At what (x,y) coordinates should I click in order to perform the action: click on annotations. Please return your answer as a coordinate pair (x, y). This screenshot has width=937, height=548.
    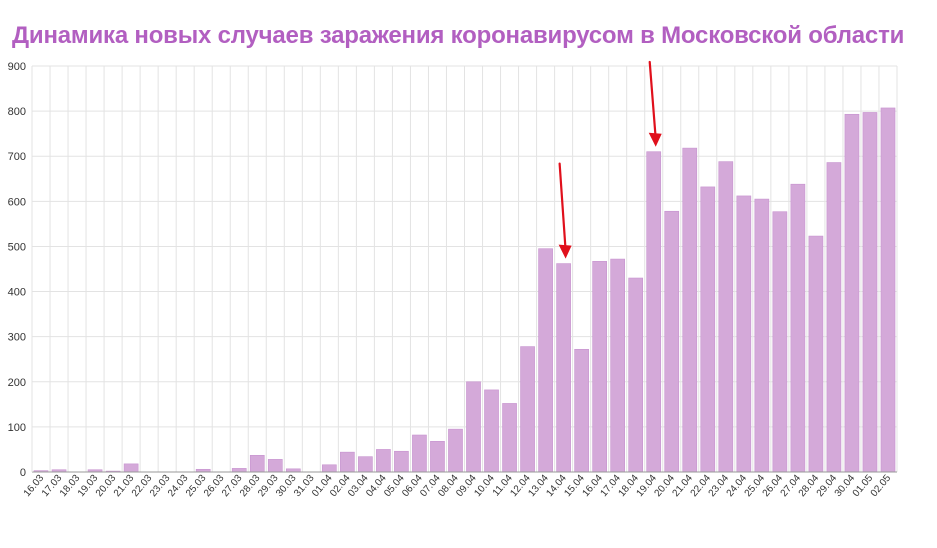
    Looking at the image, I should click on (610, 159).